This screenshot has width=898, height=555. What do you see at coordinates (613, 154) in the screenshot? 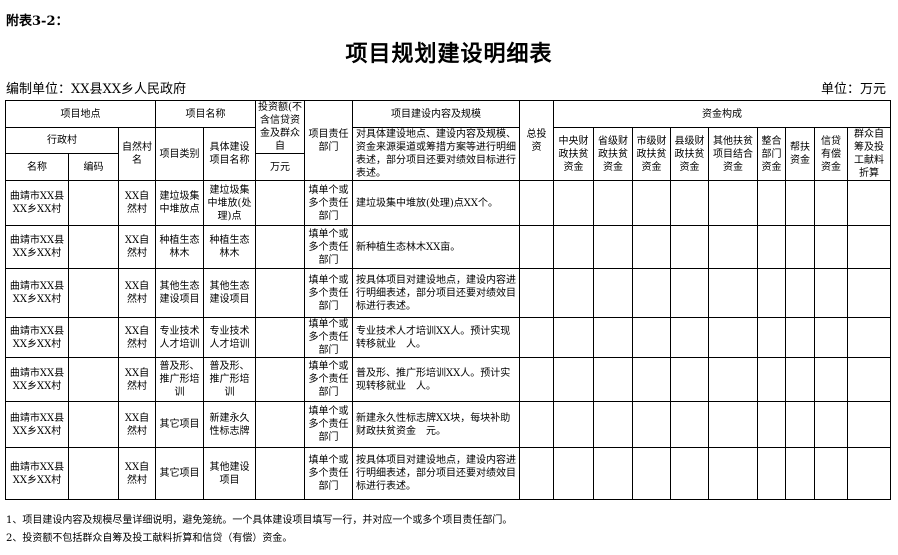
I see `header-fund: 省级财政扶贫资金` at bounding box center [613, 154].